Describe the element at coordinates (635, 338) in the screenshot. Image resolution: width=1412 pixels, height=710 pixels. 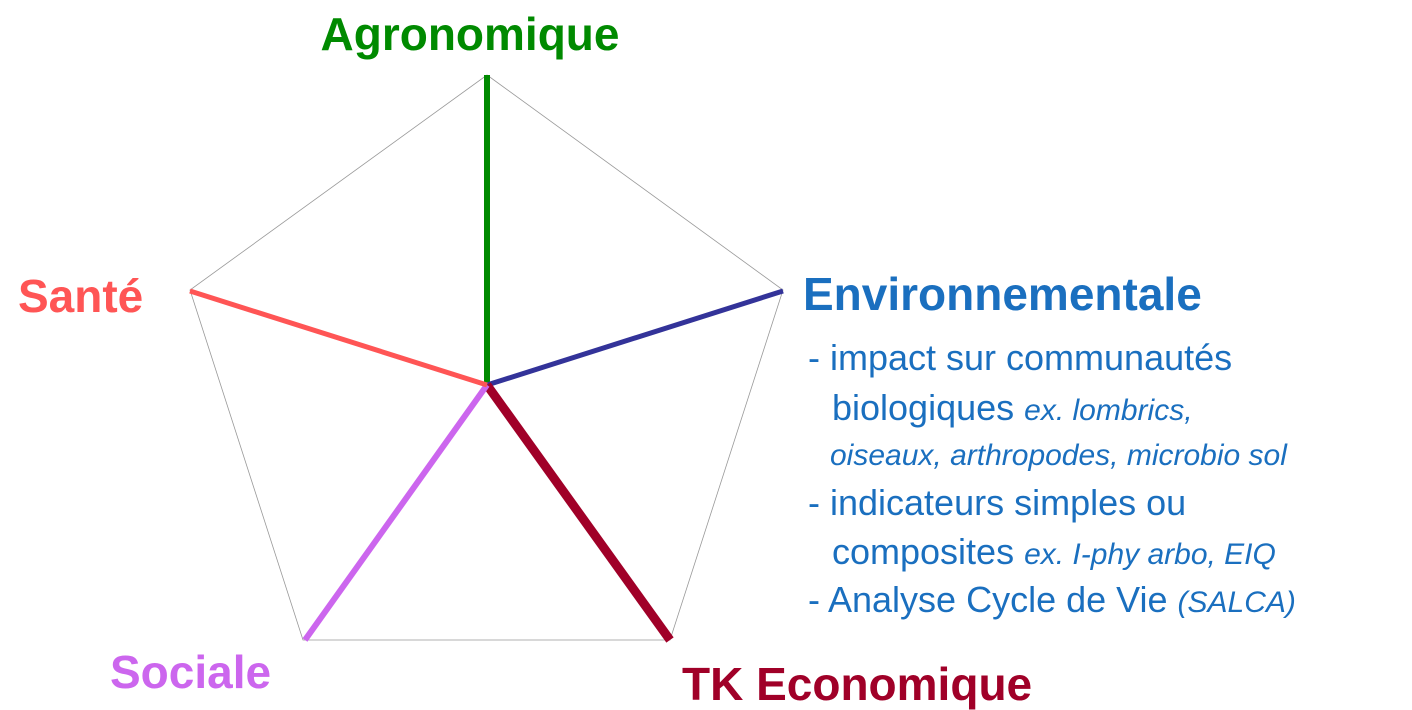
I see `spoke-environnementale` at that location.